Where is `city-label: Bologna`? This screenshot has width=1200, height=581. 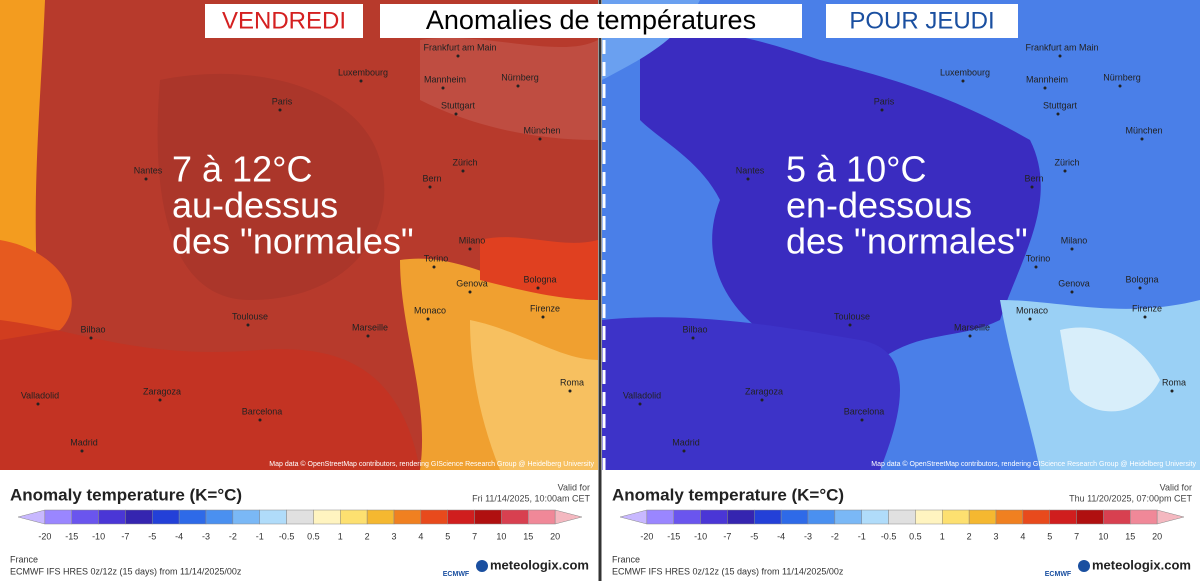
city-label: Bologna is located at coordinates (1141, 279).